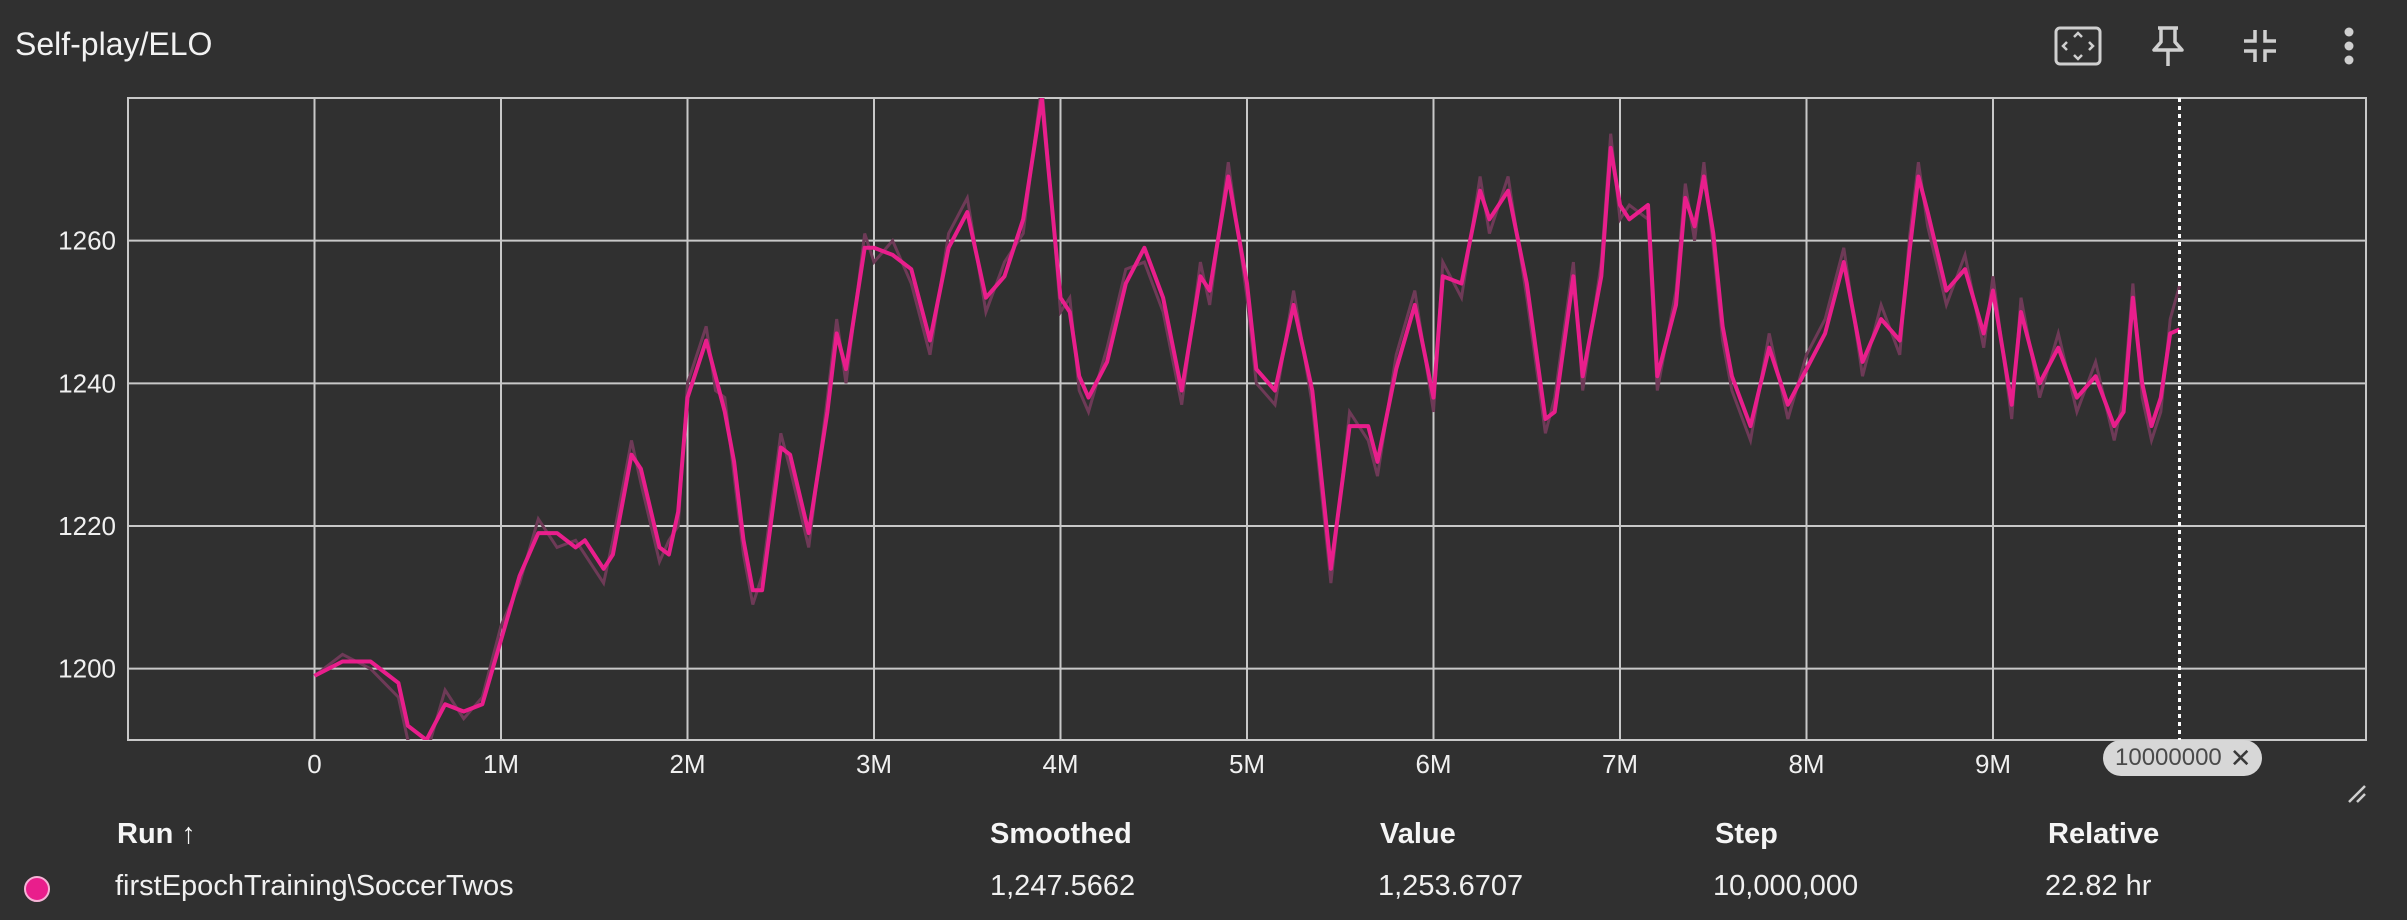 The width and height of the screenshot is (2407, 920). Describe the element at coordinates (1418, 834) in the screenshot. I see `value-column-header: Value` at that location.